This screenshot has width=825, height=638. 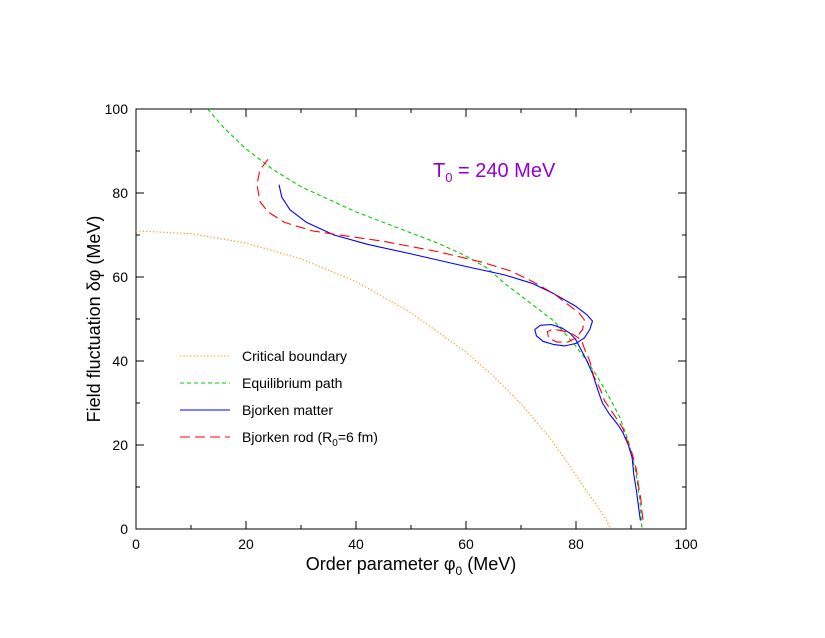 What do you see at coordinates (94, 319) in the screenshot?
I see `y-axis-label: Field fluctuation δφ (MeV)` at bounding box center [94, 319].